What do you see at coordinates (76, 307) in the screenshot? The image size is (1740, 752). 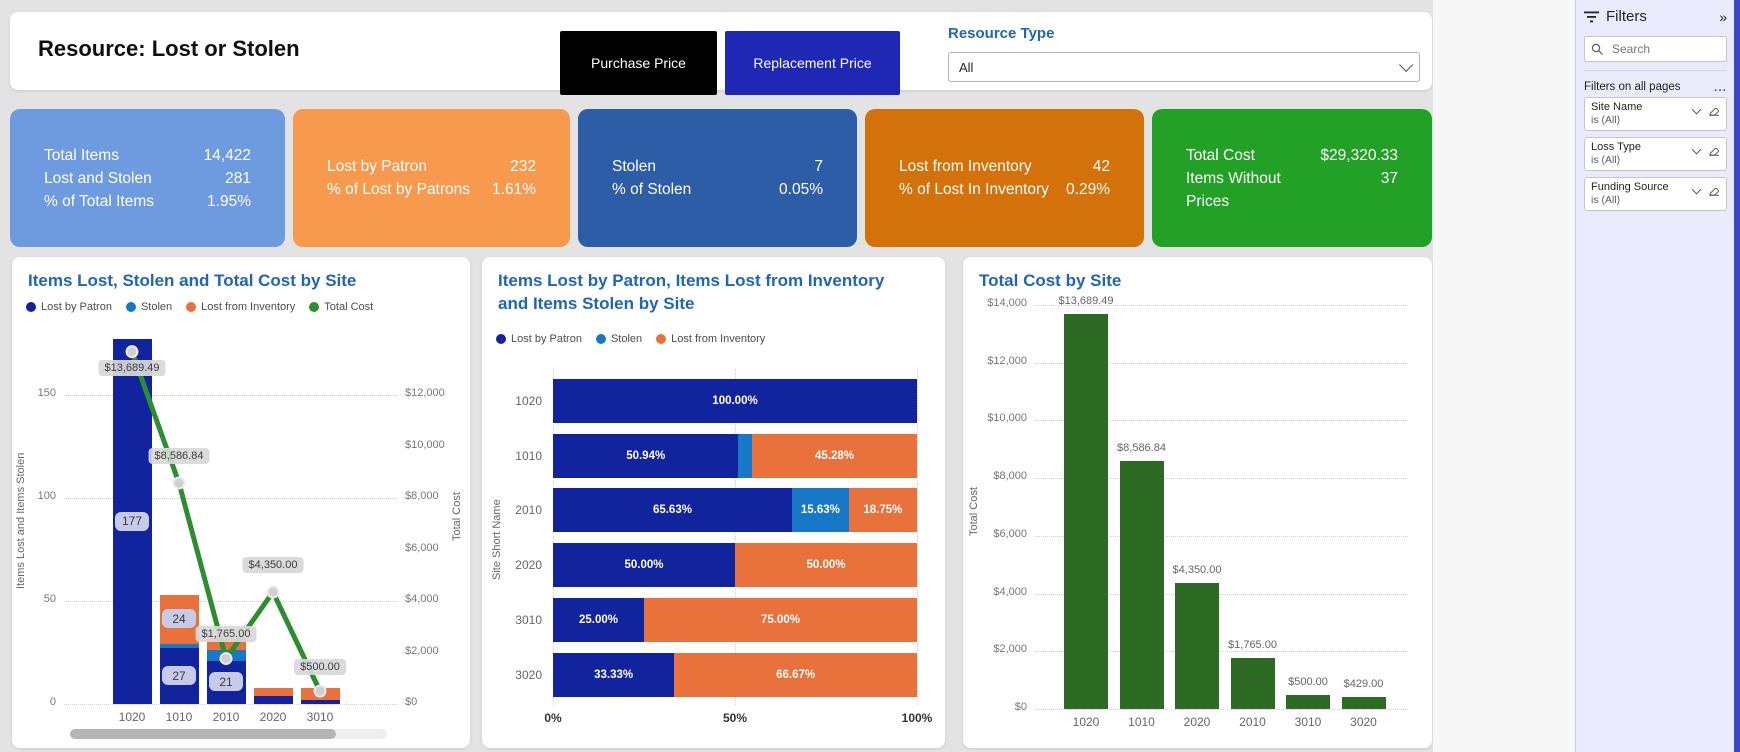 I see `legend-label: Lost by Patron` at bounding box center [76, 307].